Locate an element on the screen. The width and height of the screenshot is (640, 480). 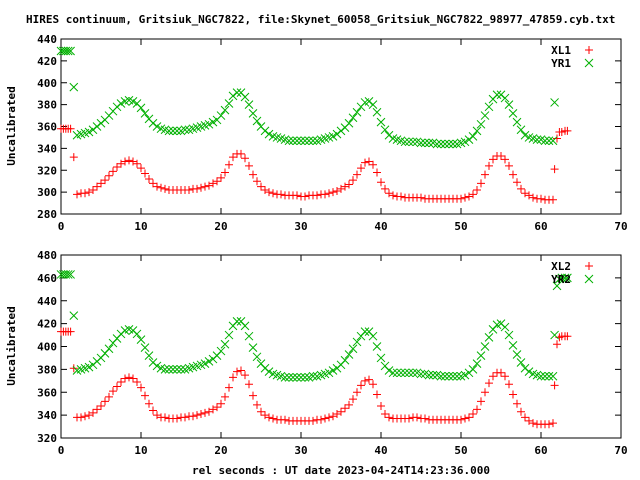
y-tick-label: 480 is located at coordinates (47, 255).